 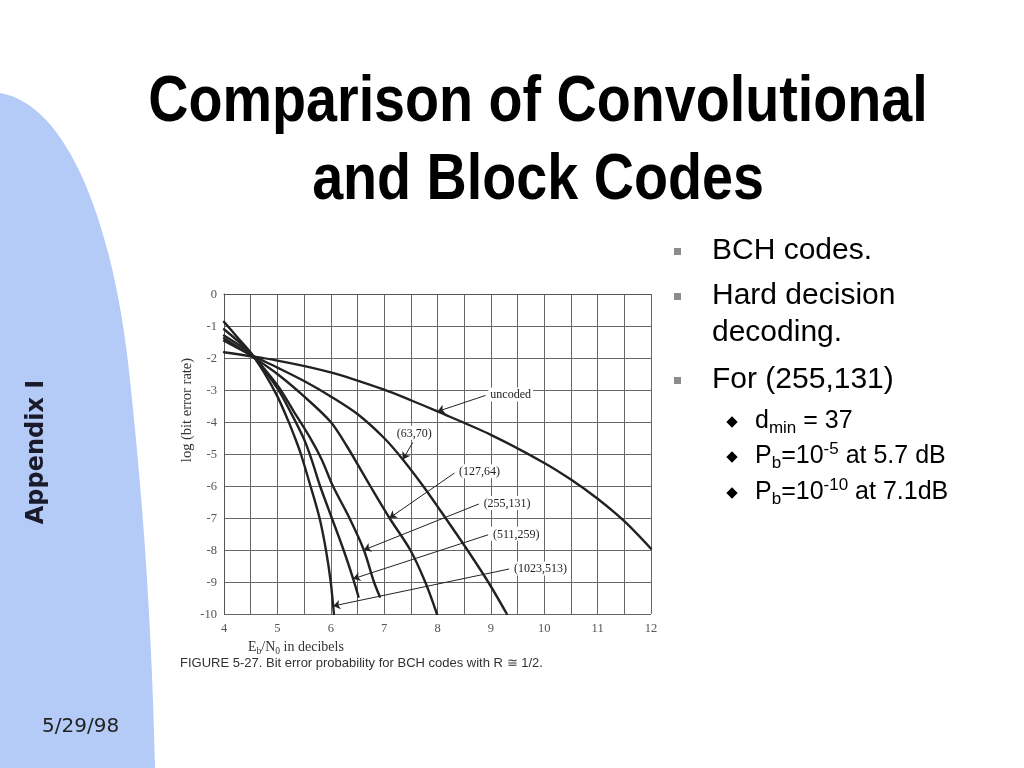 I want to click on text: (255,131), so click(x=507, y=502).